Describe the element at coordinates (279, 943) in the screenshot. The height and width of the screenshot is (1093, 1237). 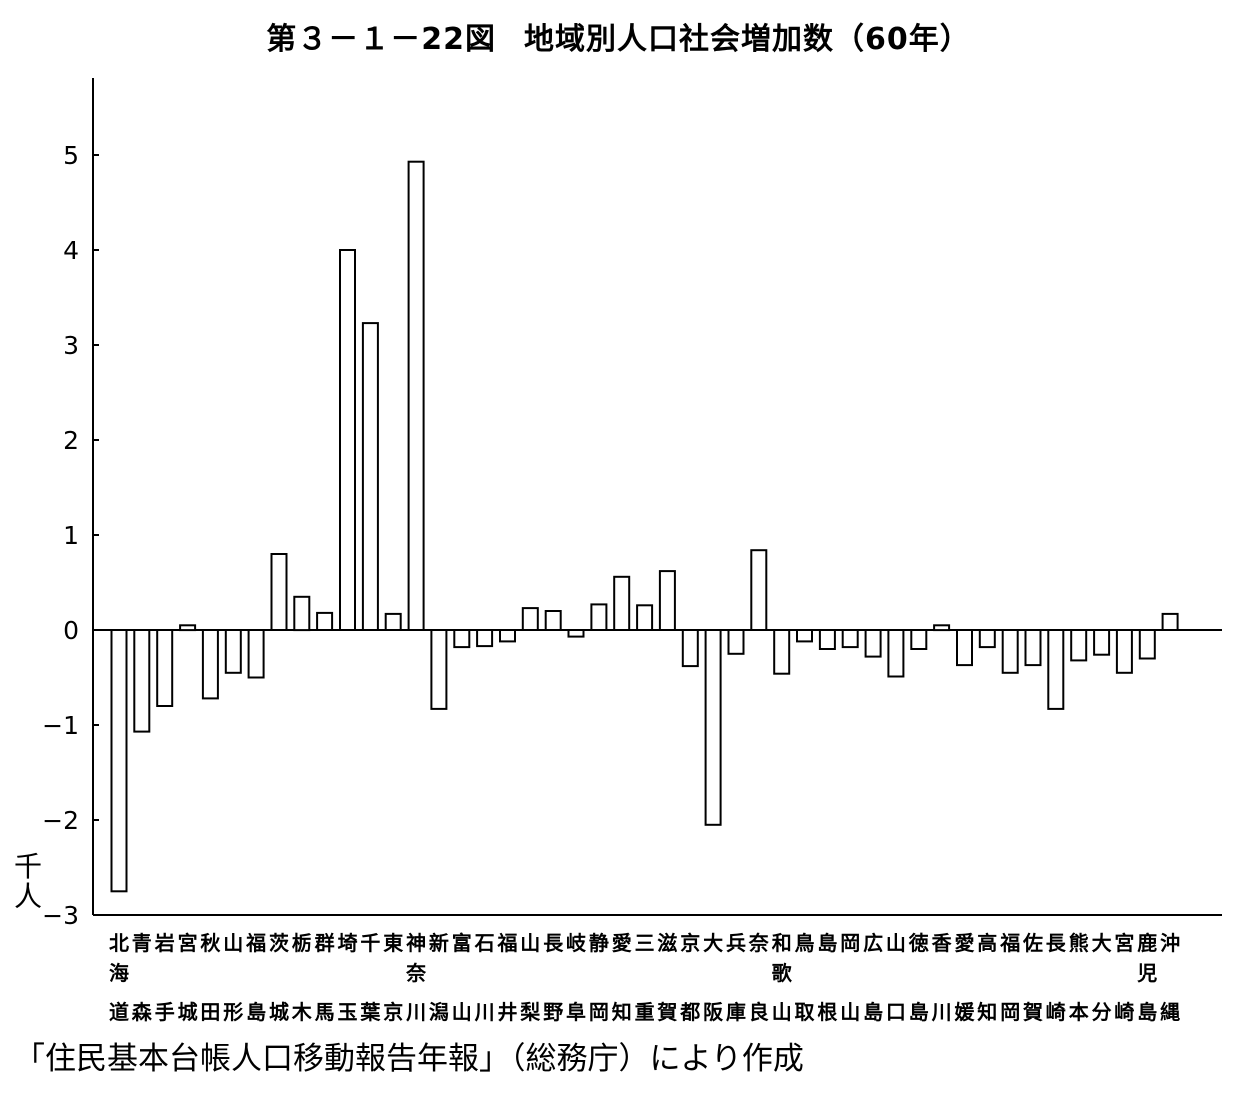
I see `category-label: 茨` at that location.